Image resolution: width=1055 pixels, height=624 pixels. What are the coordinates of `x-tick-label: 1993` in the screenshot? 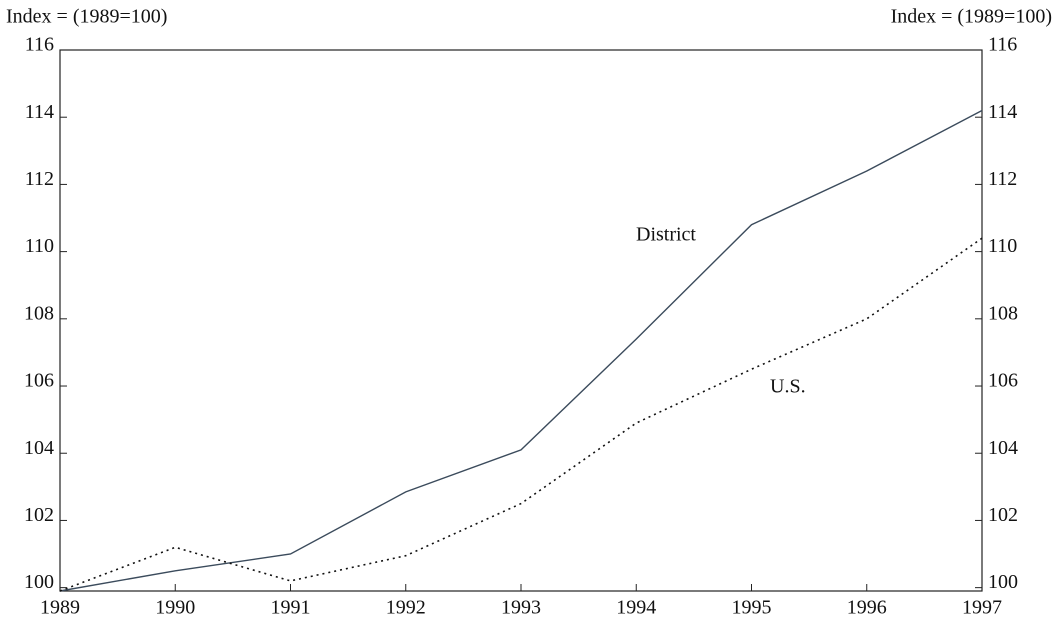 It's located at (521, 608).